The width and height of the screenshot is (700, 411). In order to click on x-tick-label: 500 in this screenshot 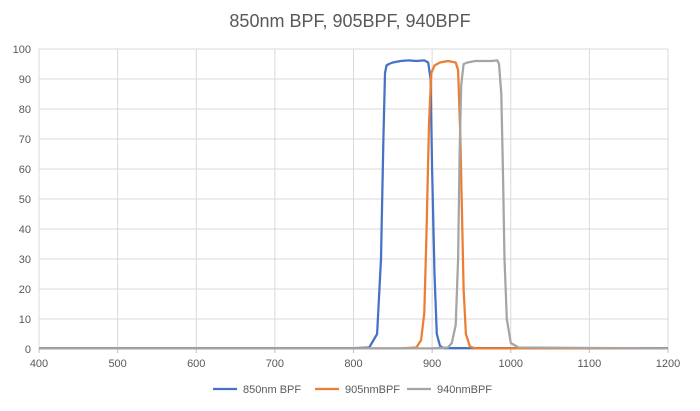, I will do `click(117, 364)`.